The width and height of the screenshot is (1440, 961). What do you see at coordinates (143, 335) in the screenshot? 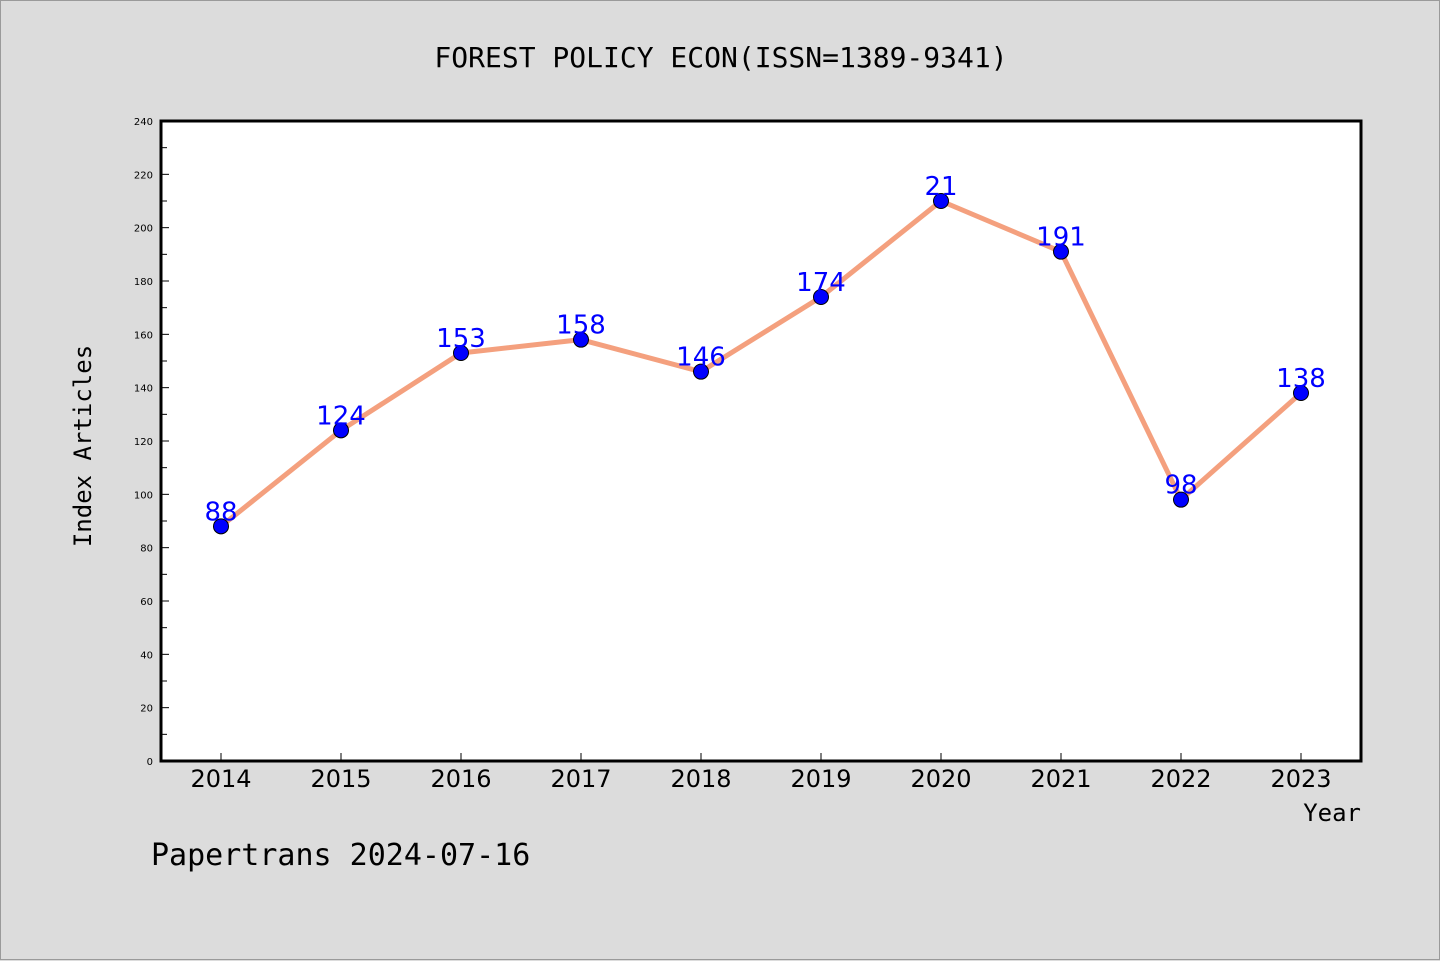
I see `y-tick-label: 160` at bounding box center [143, 335].